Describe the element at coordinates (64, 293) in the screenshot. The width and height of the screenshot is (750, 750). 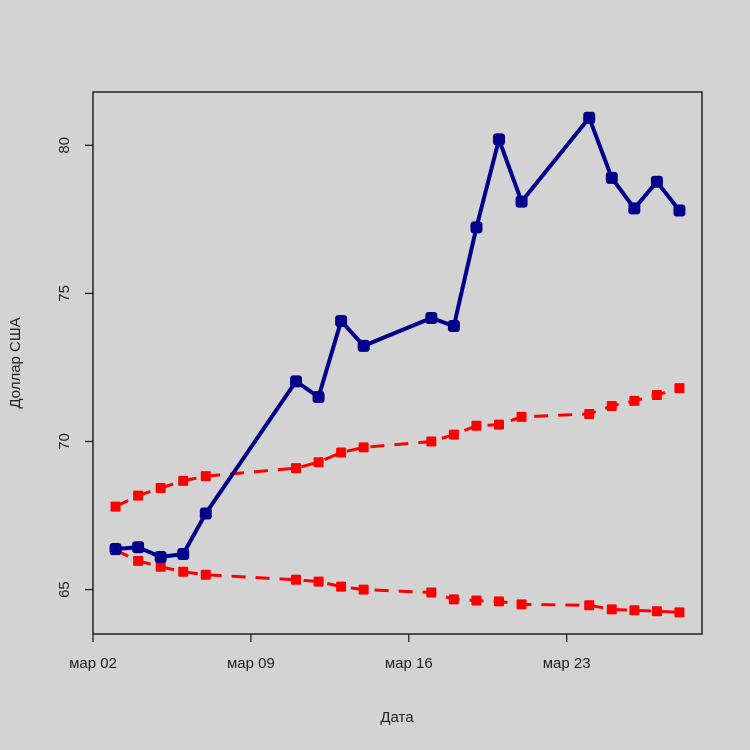
I see `y-tick-label: 75` at that location.